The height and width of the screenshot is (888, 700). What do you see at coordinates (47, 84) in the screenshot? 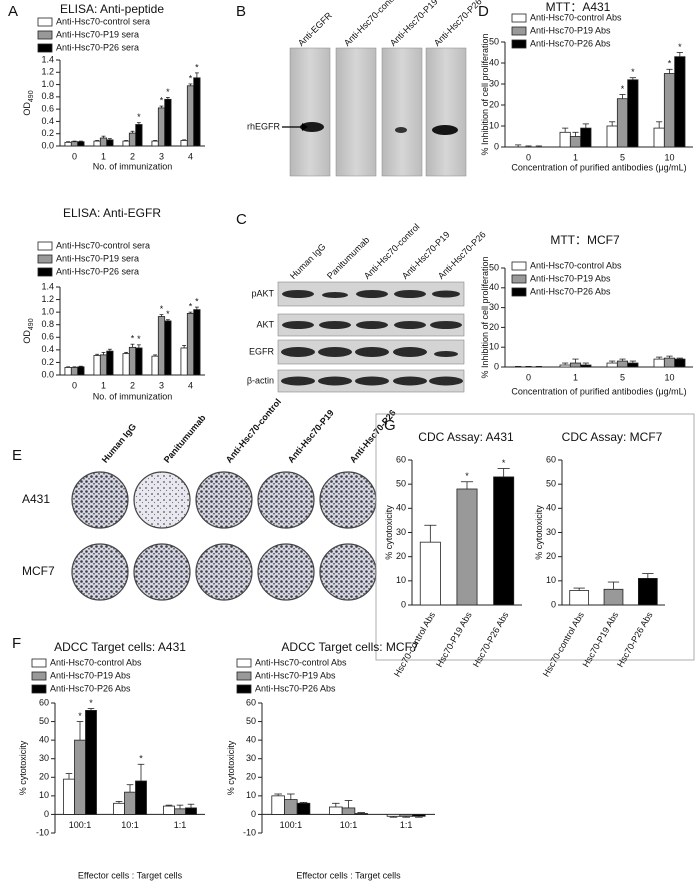
I see `y-tick-label: 1.0` at bounding box center [47, 84].